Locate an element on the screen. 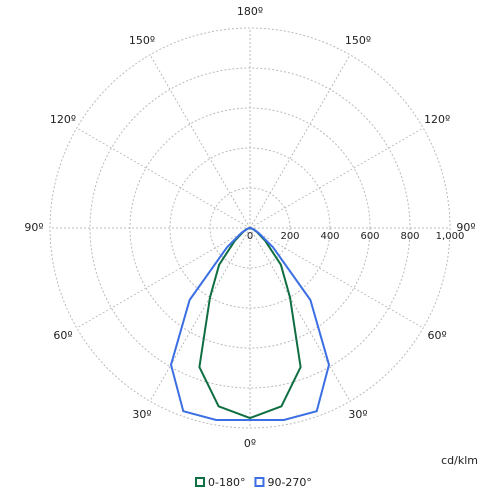 This screenshot has height=500, width=500. angle-label: 180º is located at coordinates (250, 11).